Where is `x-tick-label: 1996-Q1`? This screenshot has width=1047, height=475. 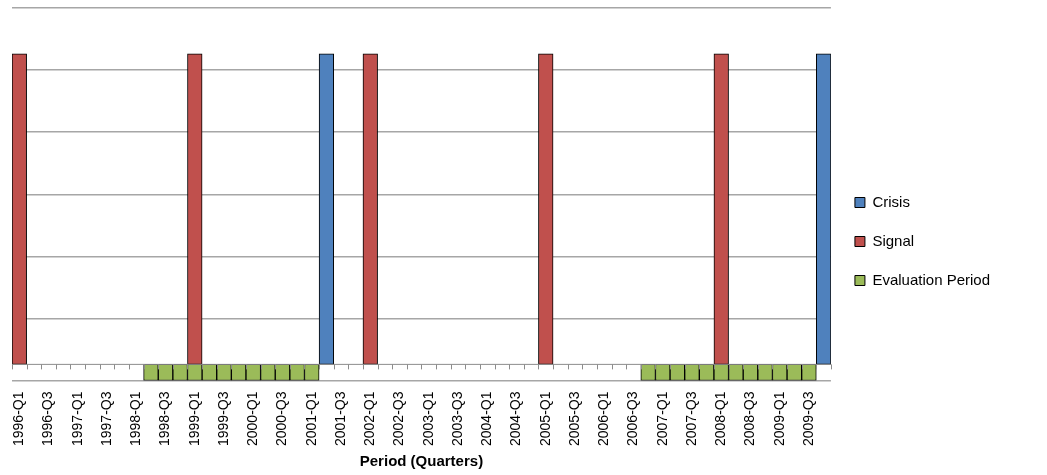 x-tick-label: 1996-Q1 is located at coordinates (18, 418).